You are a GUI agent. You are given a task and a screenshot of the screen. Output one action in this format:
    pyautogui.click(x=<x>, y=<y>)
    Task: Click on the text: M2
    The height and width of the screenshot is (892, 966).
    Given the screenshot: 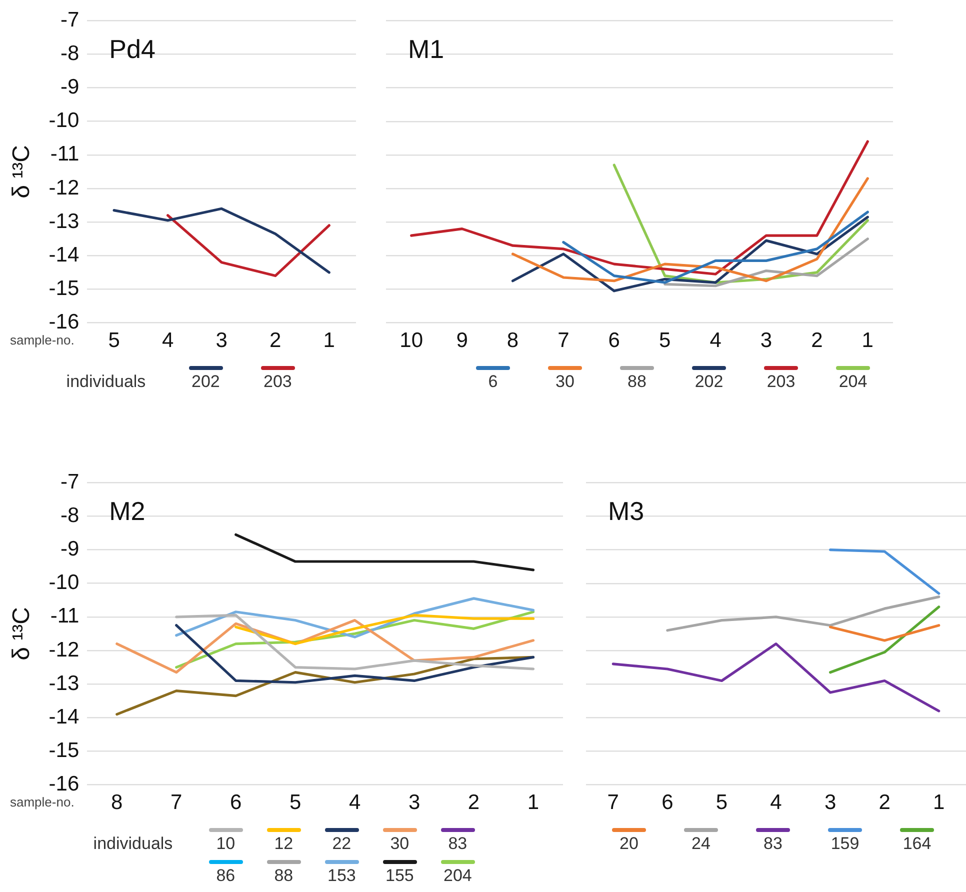 What is the action you would take?
    pyautogui.click(x=127, y=511)
    